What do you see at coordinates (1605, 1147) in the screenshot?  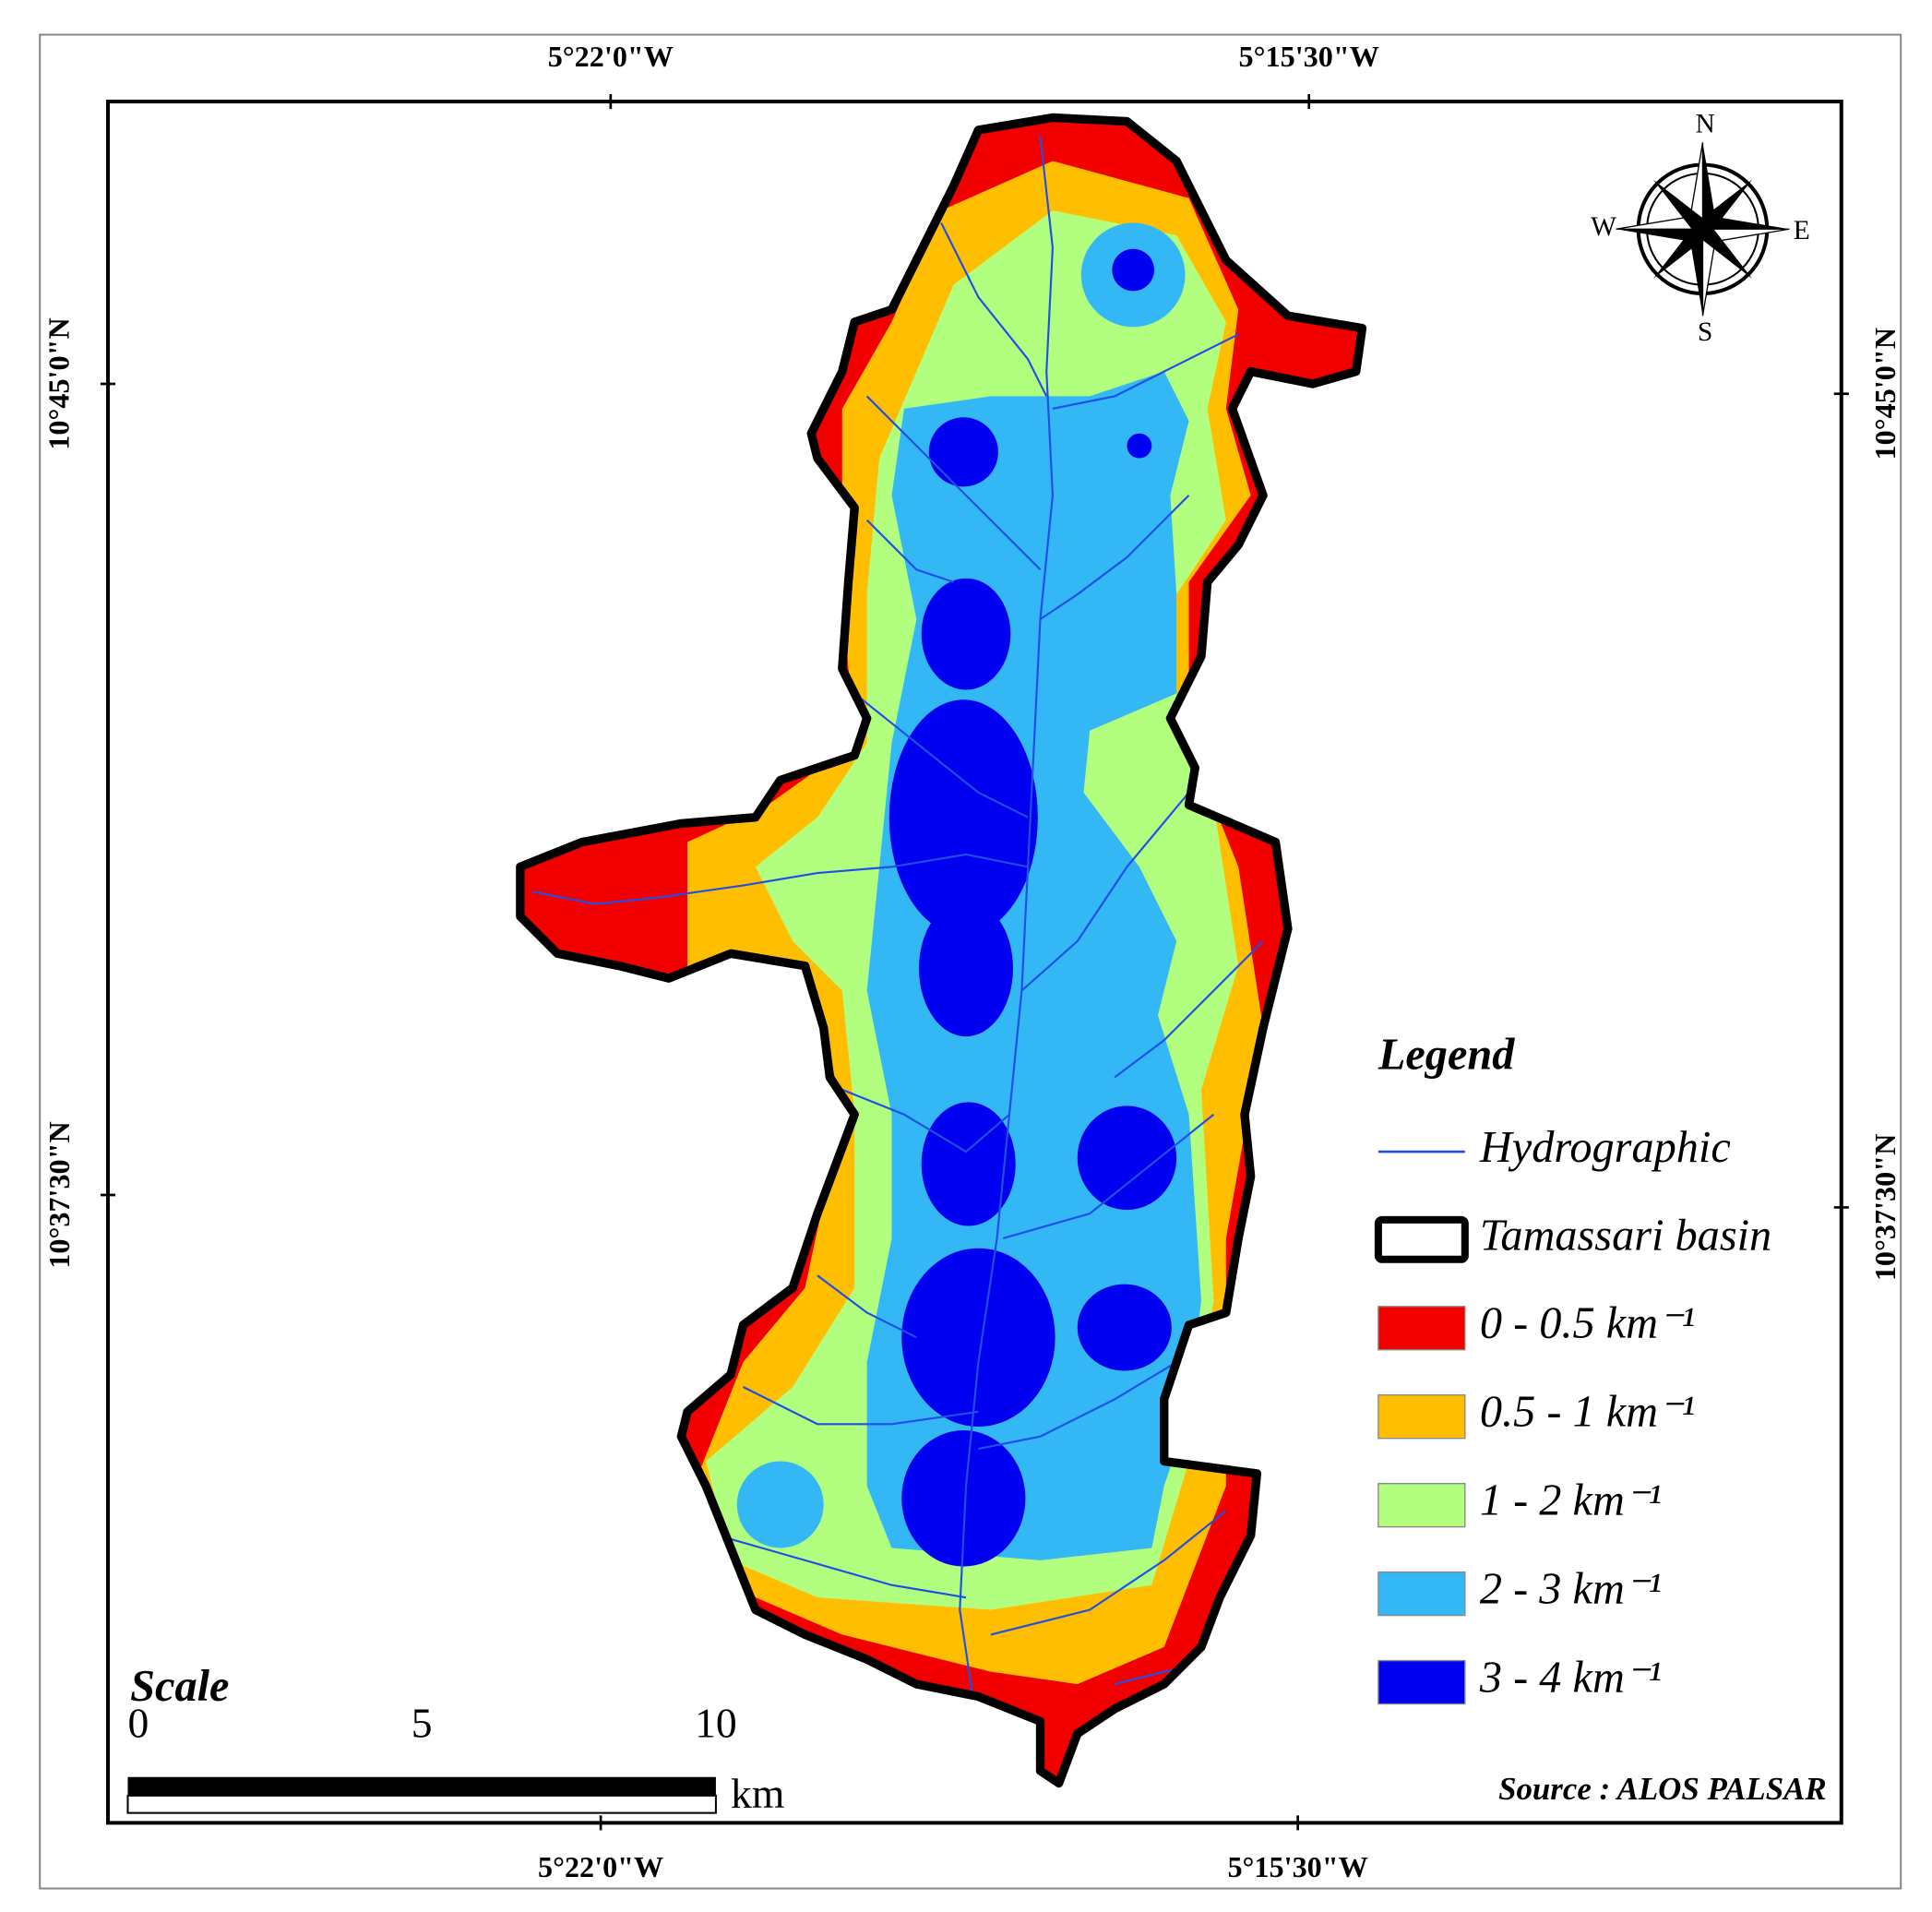 I see `legend-label: Hydrographic` at bounding box center [1605, 1147].